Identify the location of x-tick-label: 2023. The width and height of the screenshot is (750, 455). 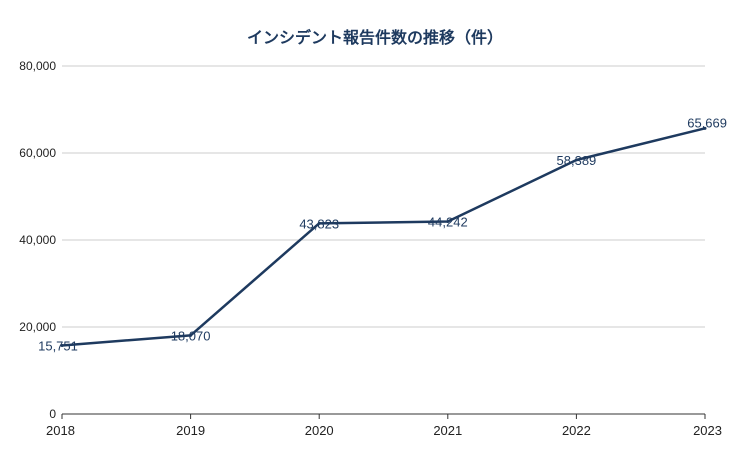
(707, 430).